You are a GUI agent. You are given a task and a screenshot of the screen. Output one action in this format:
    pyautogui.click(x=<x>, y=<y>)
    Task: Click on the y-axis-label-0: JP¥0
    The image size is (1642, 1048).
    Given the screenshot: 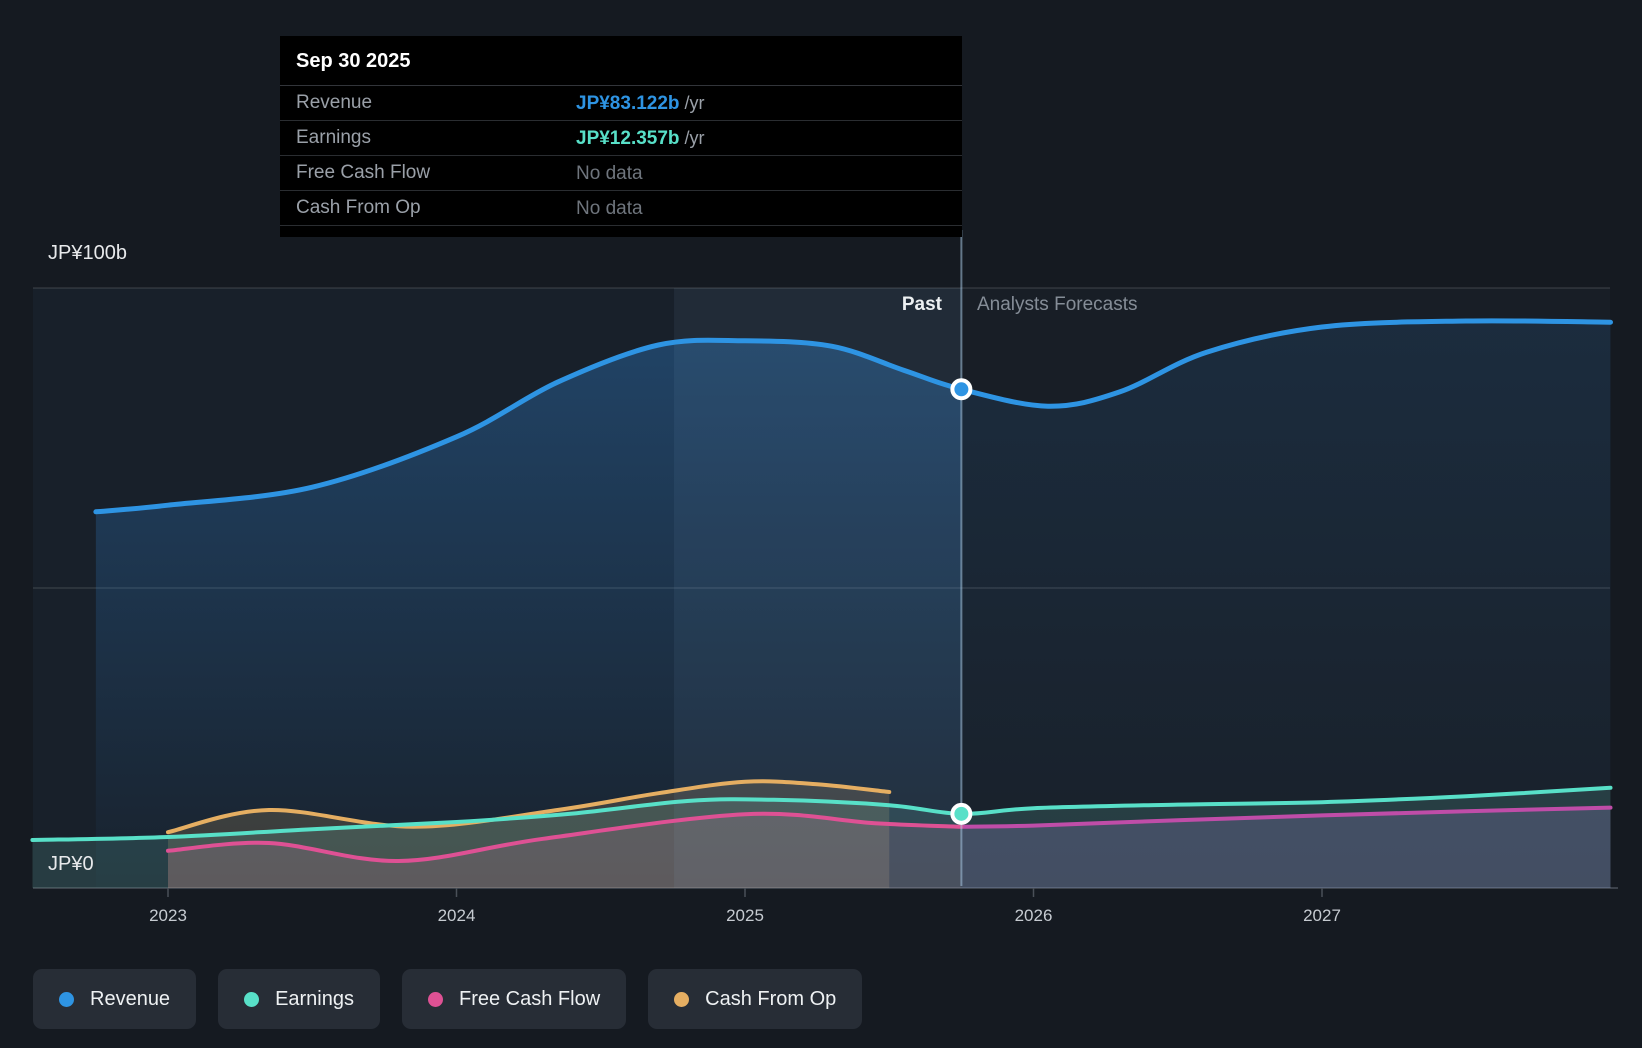 What is the action you would take?
    pyautogui.click(x=71, y=864)
    